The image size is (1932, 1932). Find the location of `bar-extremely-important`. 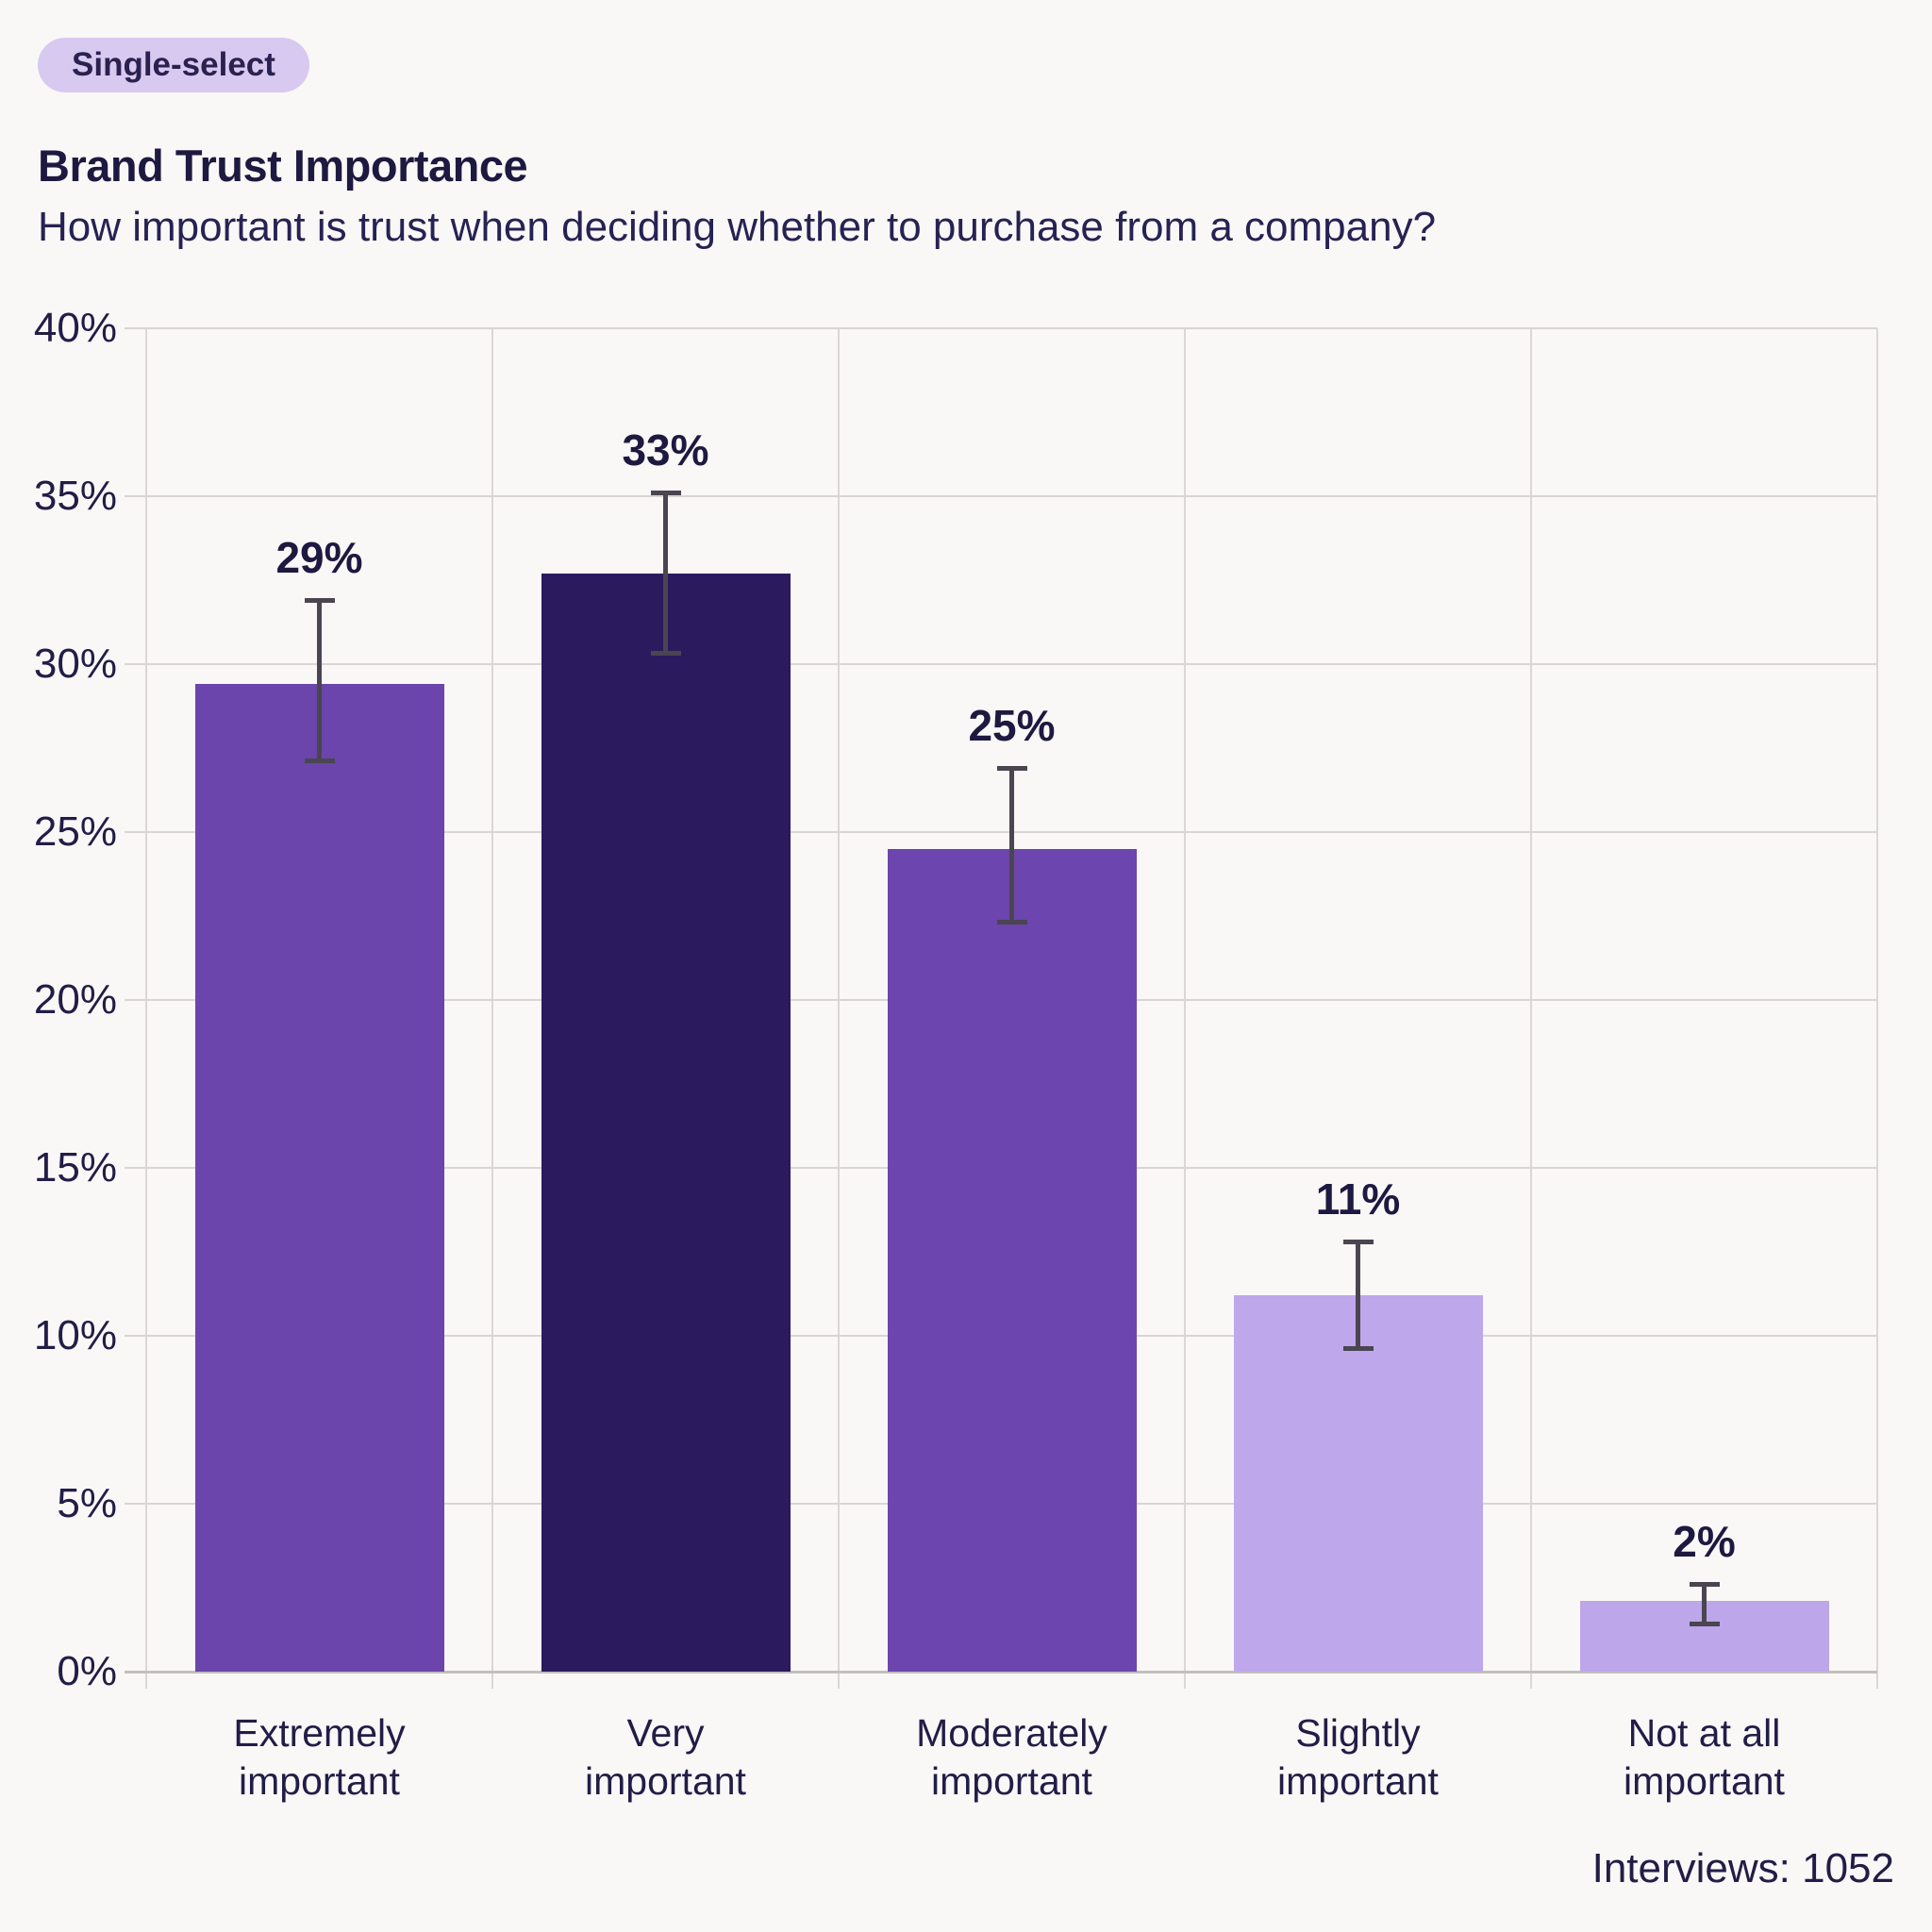

bar-extremely-important is located at coordinates (319, 1178).